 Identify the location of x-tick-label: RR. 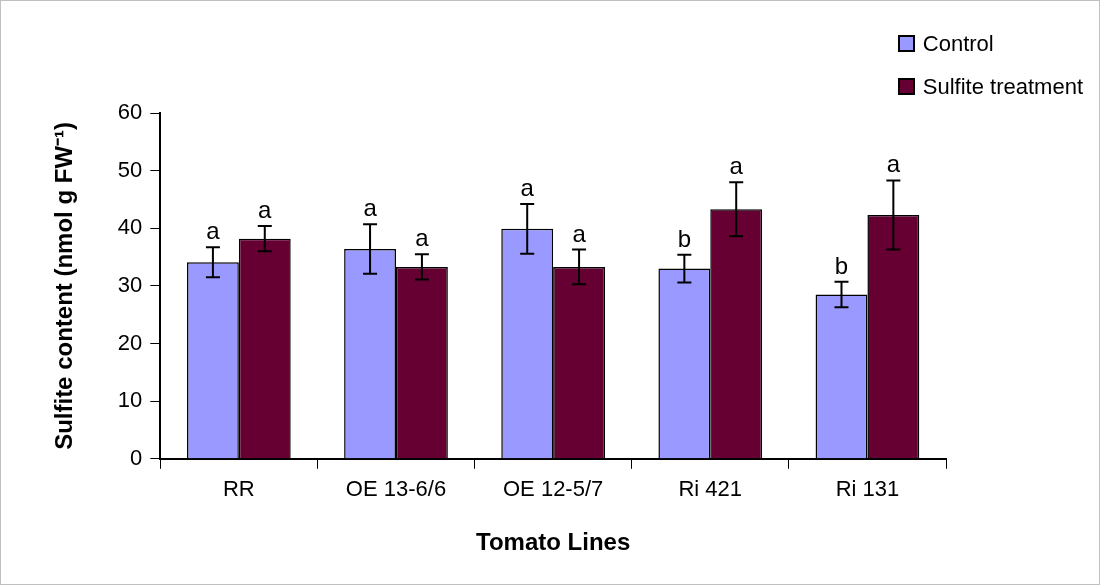
(238, 489).